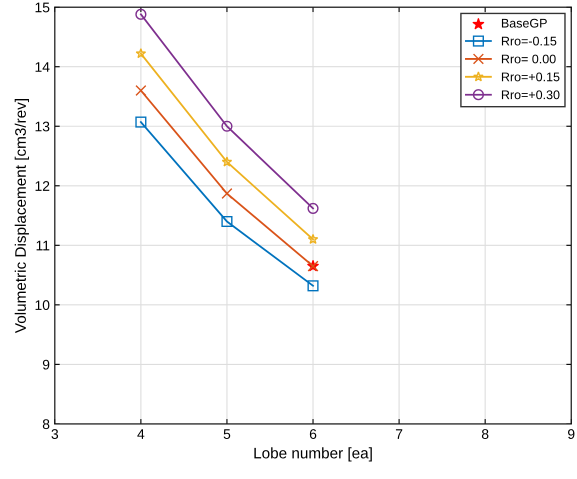 Image resolution: width=577 pixels, height=479 pixels. What do you see at coordinates (43, 7) in the screenshot?
I see `y-tick-label: 15` at bounding box center [43, 7].